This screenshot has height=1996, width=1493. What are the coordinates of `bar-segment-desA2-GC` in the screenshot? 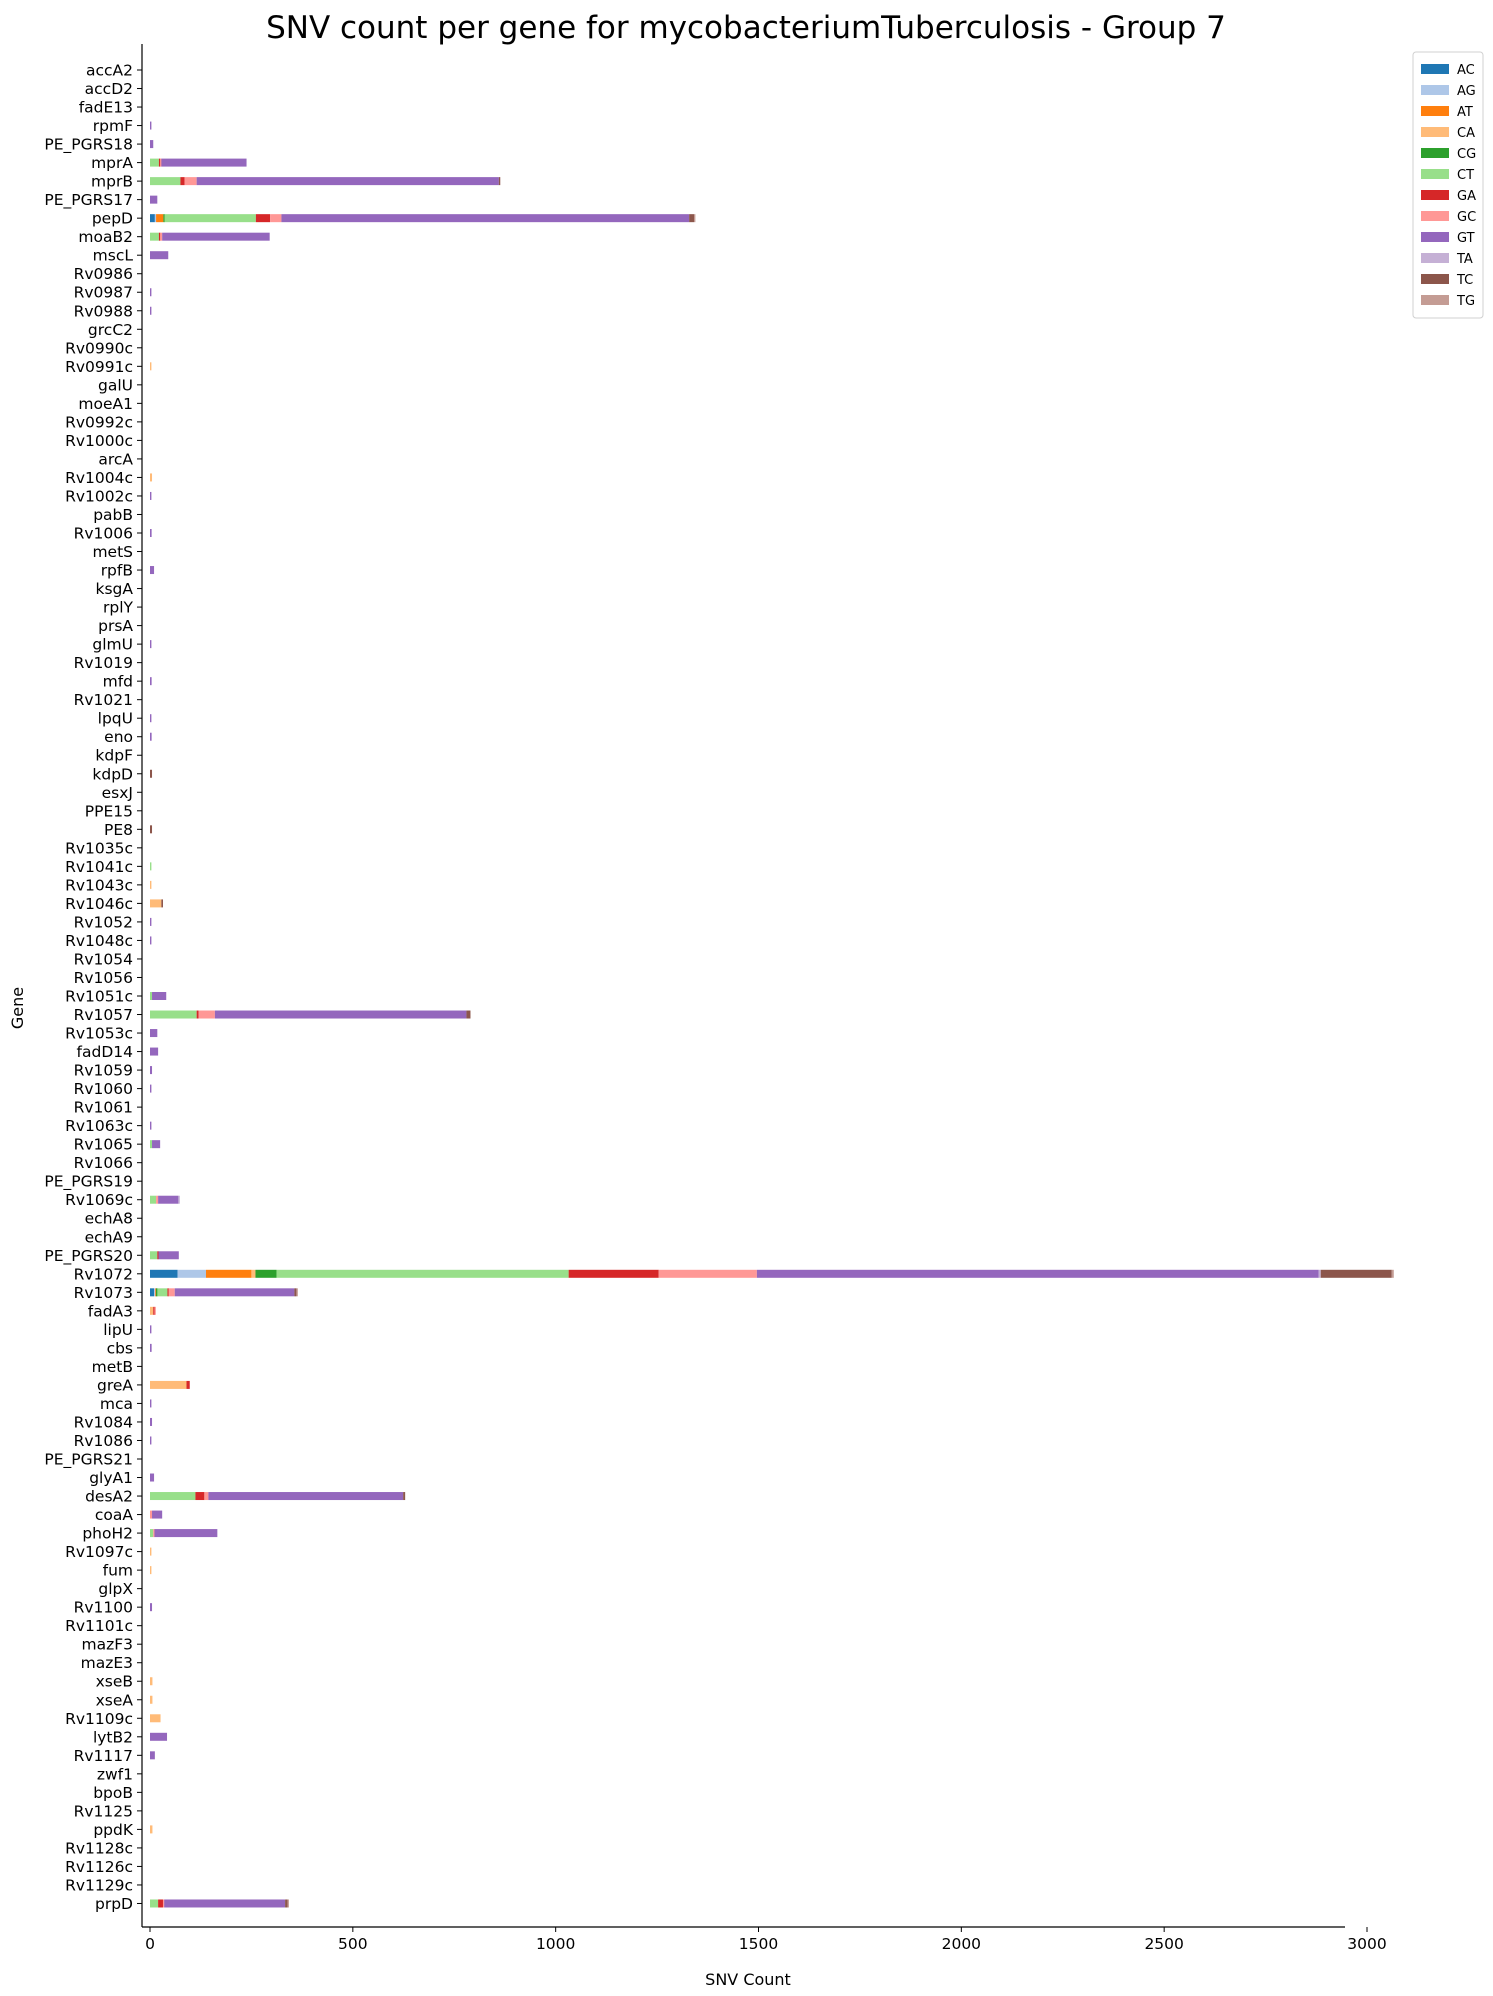 It's located at (206, 1496).